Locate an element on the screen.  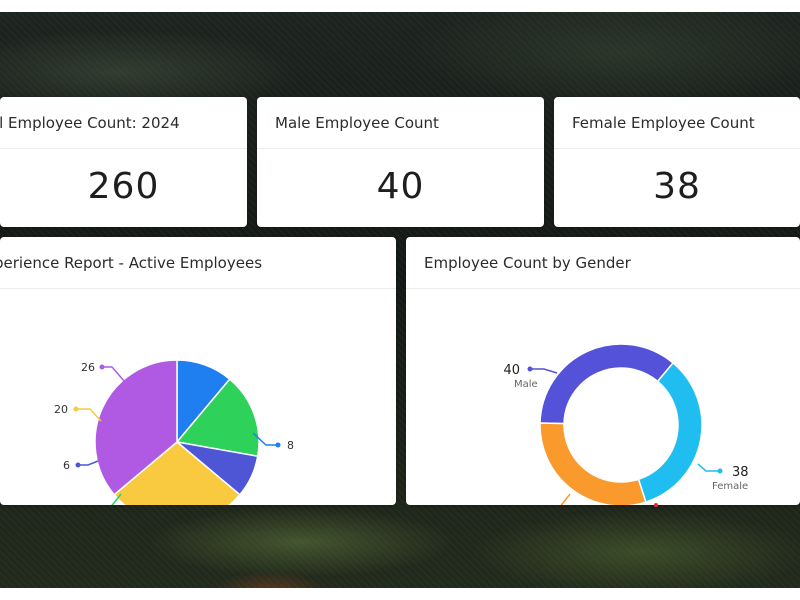
kpi-card-total-employees: tal Employee Count: 2024 260 is located at coordinates (123, 162).